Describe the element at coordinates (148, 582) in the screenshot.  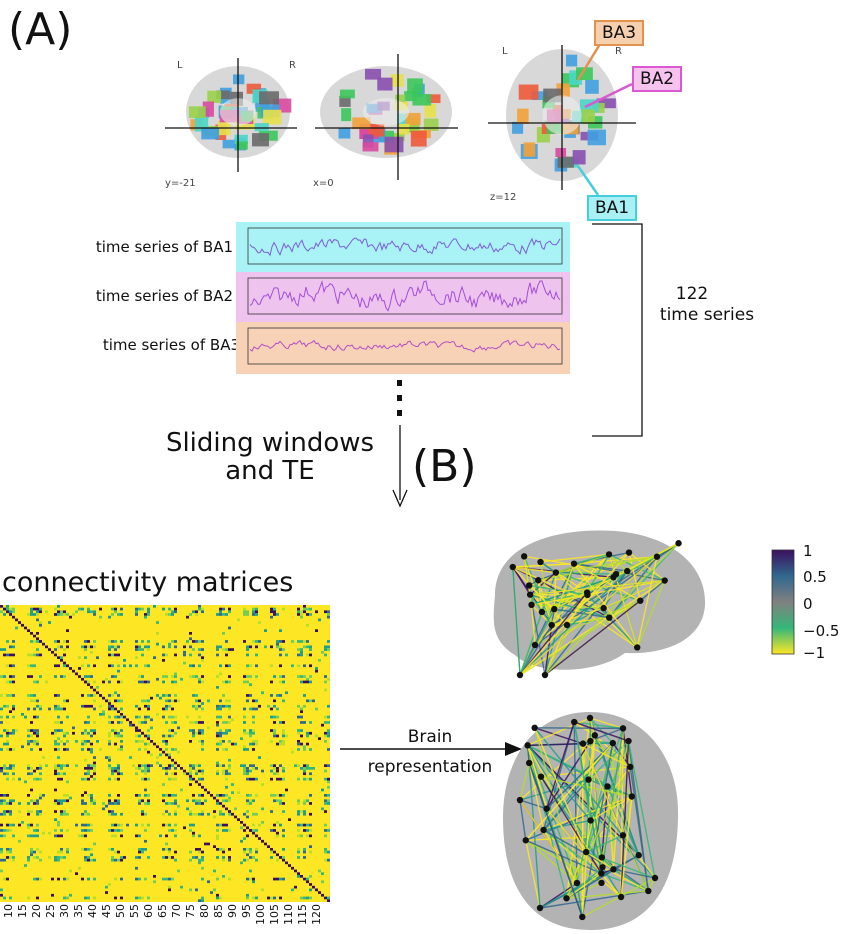
I see `matrix-title: connectivity matrices` at that location.